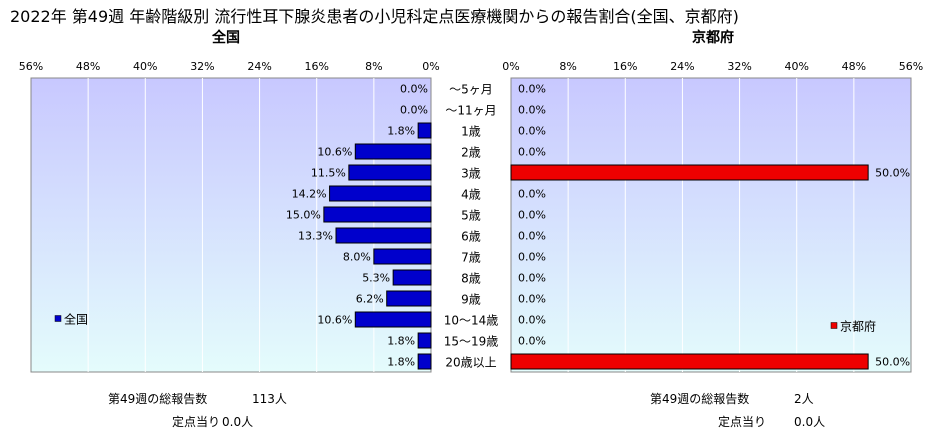  I want to click on left-tick-label: 24%, so click(259, 66).